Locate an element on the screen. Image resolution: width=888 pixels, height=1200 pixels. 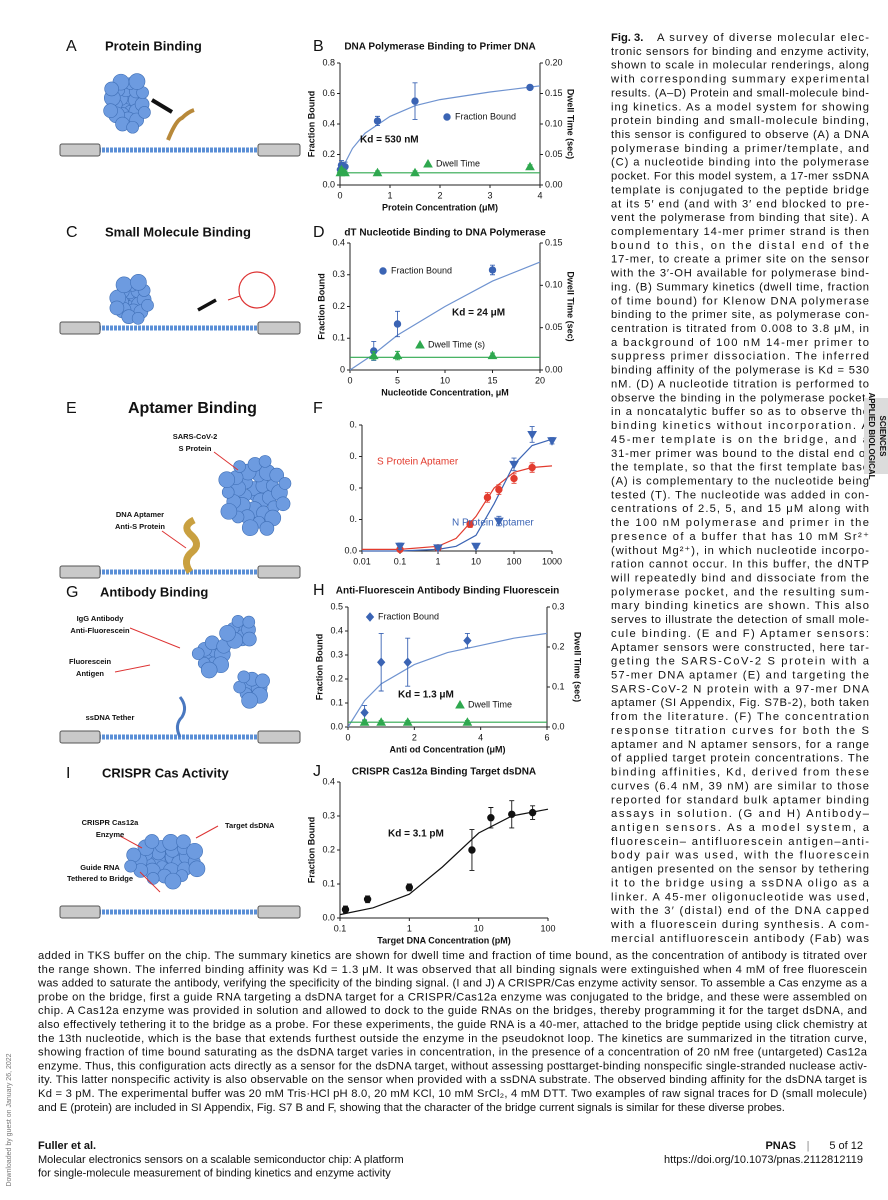
caption-line: bound to this, on the distal end of the is located at coordinates (740, 246).